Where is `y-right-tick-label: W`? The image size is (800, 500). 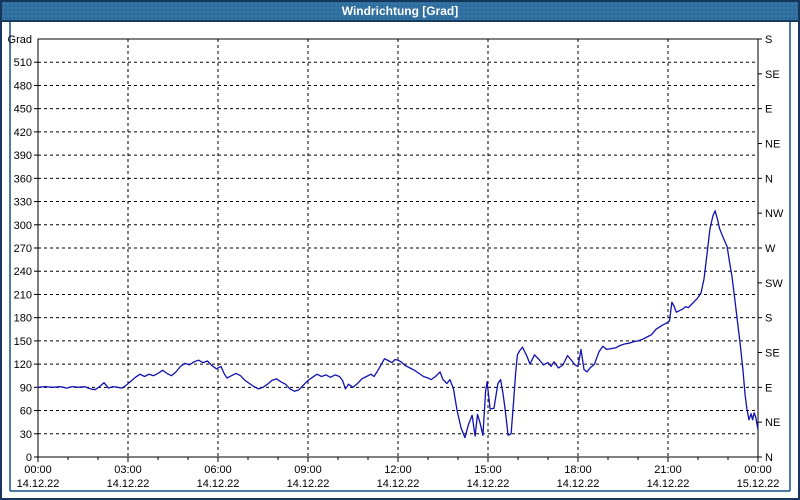
y-right-tick-label: W is located at coordinates (770, 249).